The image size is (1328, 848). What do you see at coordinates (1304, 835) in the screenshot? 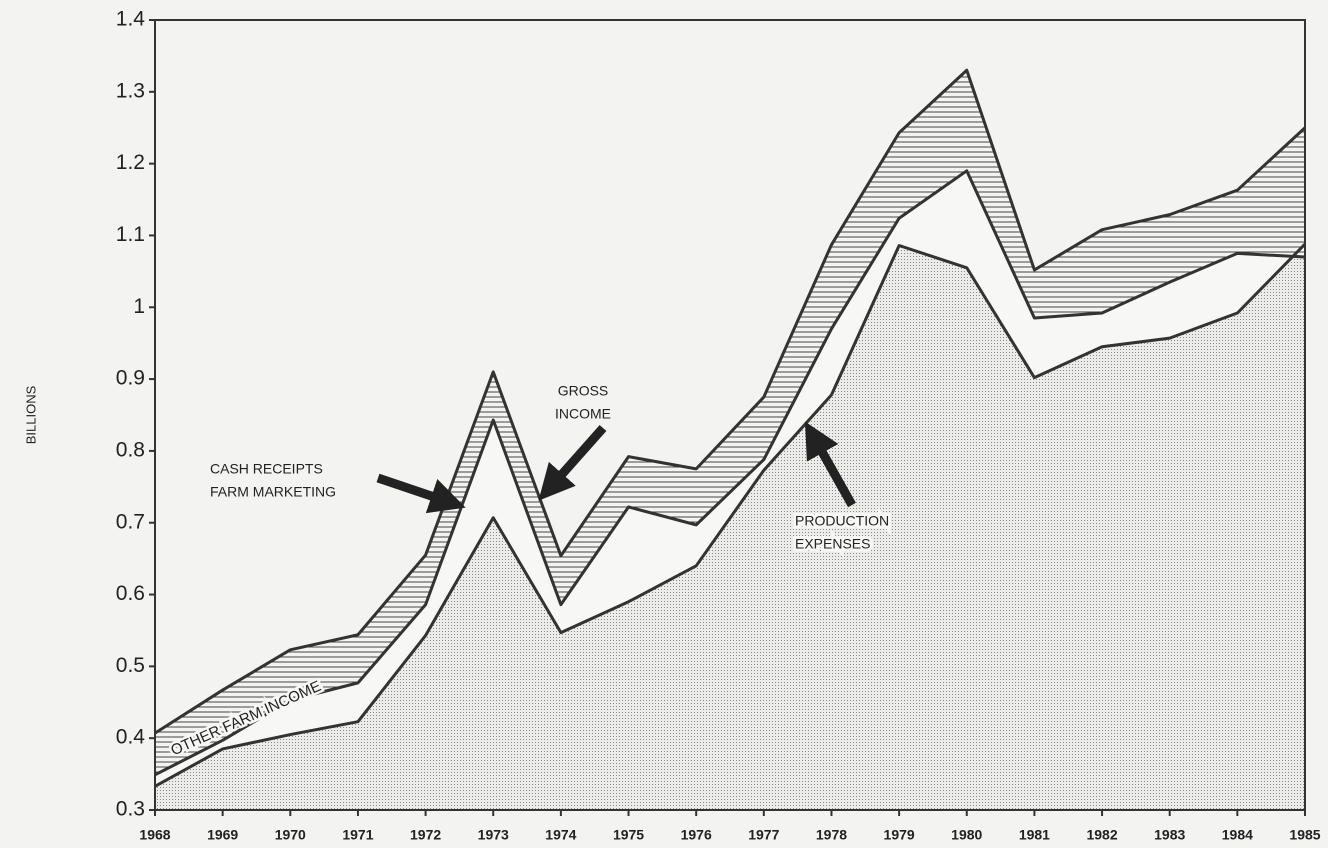
I see `x-tick-label: 1985` at bounding box center [1304, 835].